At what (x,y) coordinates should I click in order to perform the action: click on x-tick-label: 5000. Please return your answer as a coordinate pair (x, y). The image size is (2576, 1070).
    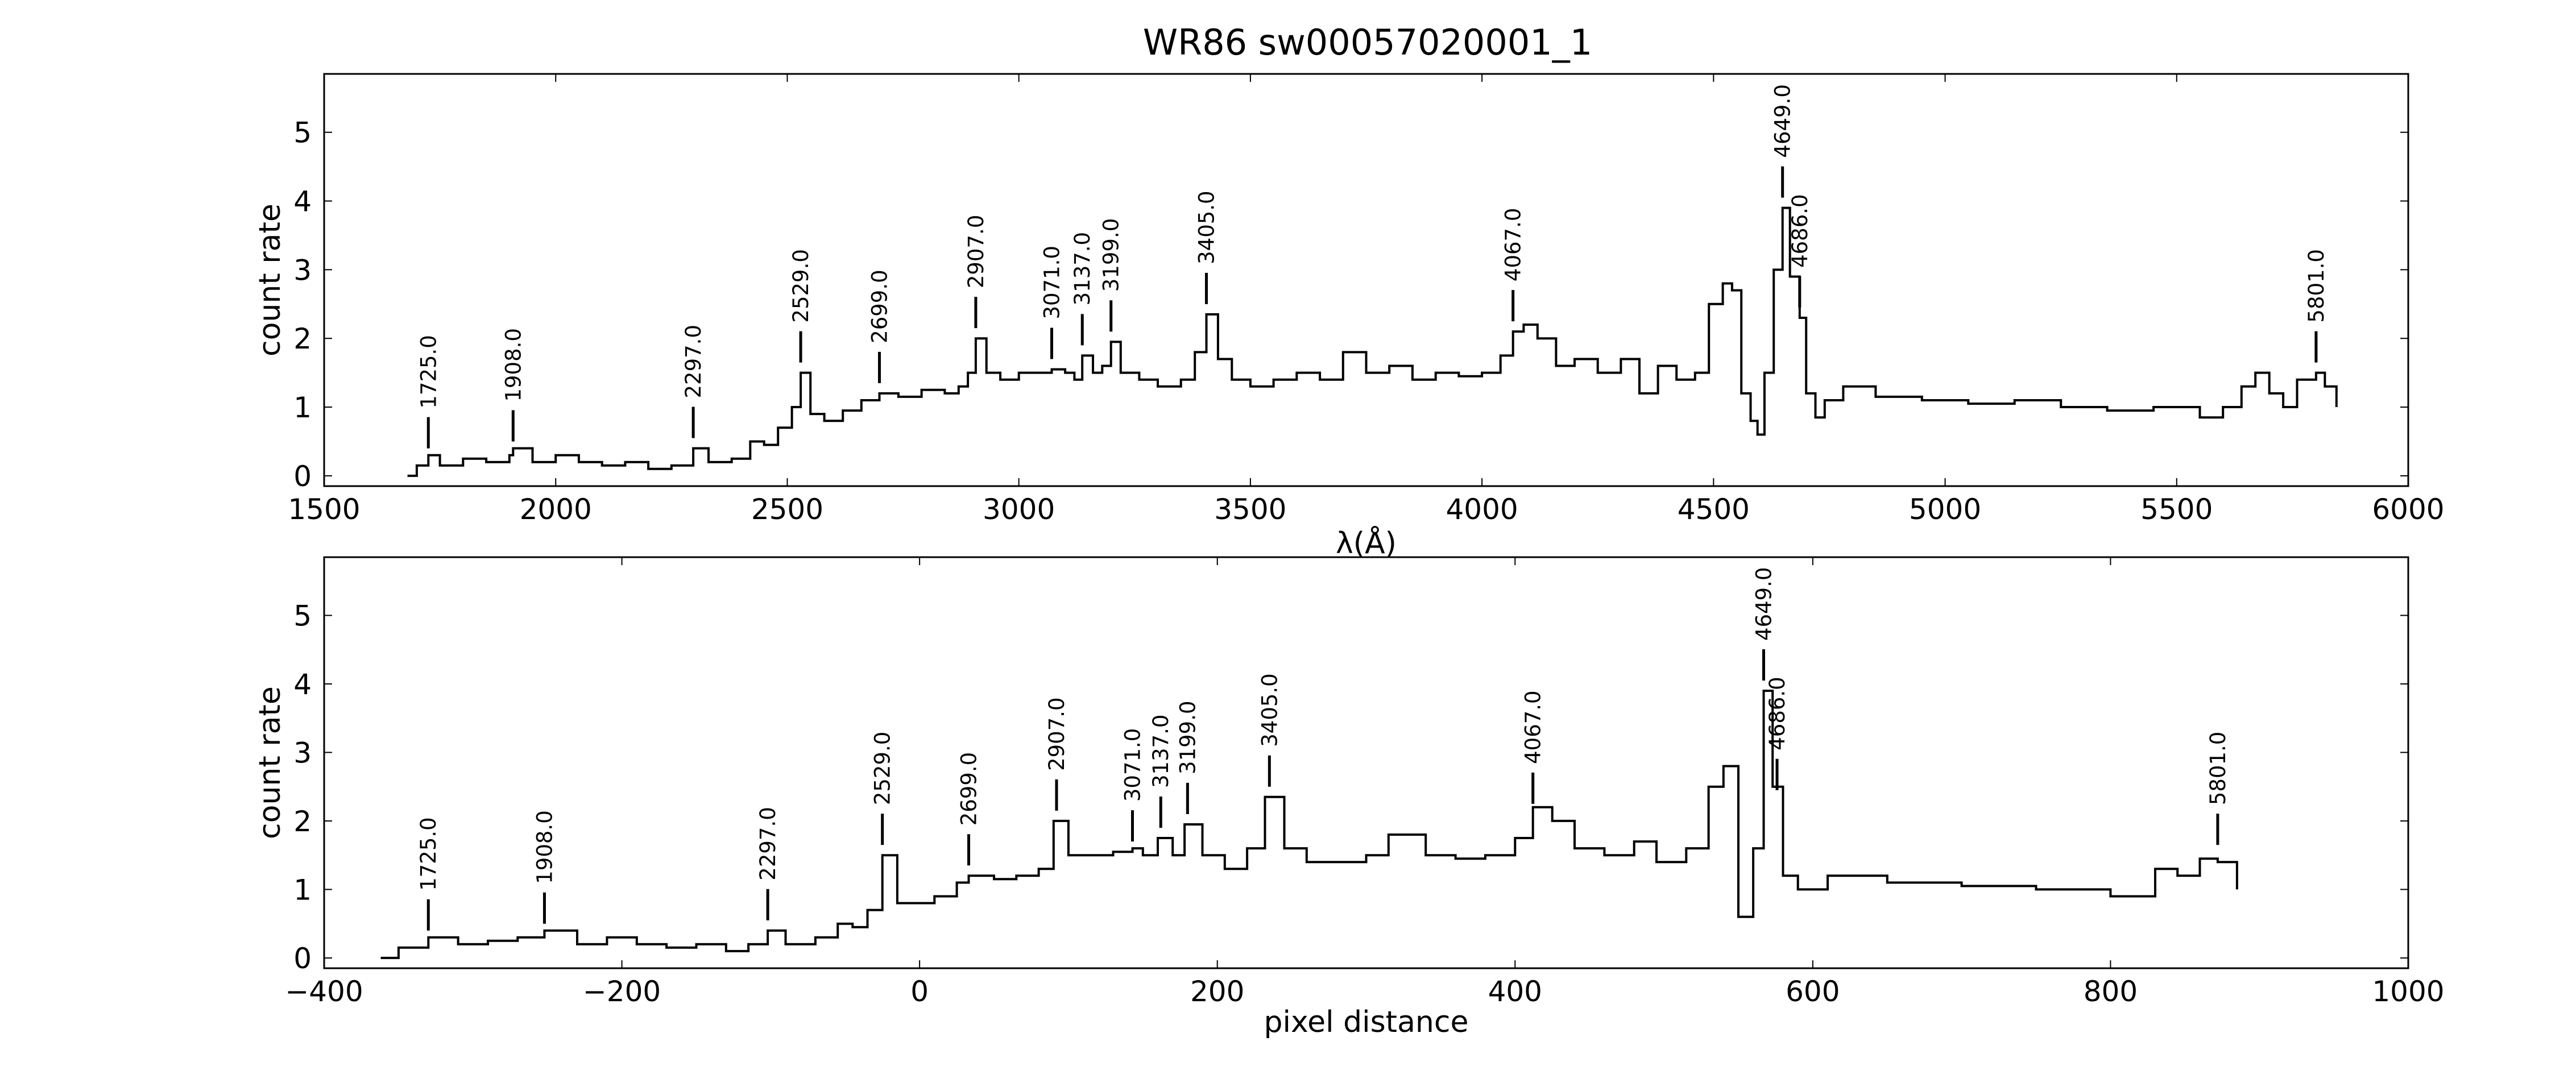
    Looking at the image, I should click on (1945, 510).